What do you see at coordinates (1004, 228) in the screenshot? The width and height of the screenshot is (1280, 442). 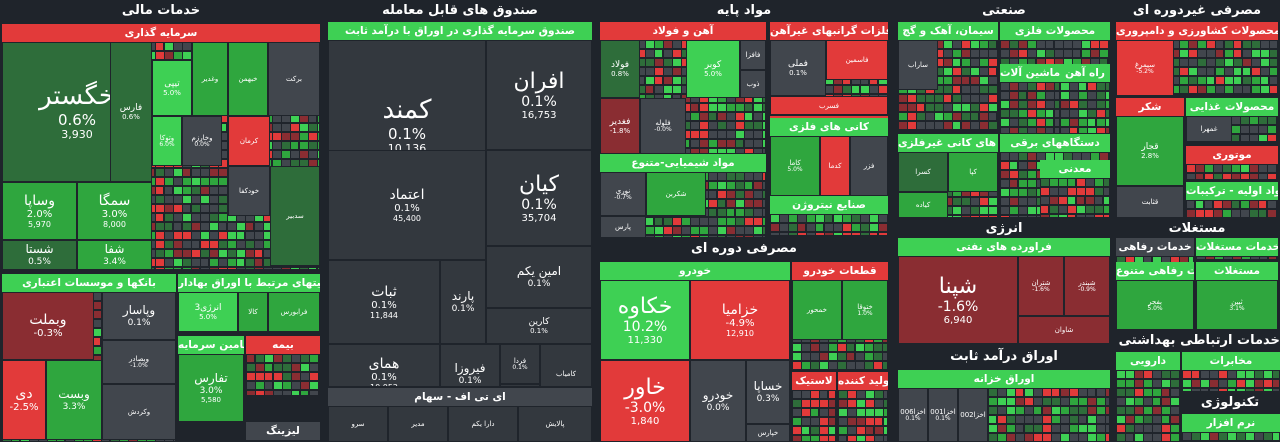 I see `sector-title-energy: انرژی` at bounding box center [1004, 228].